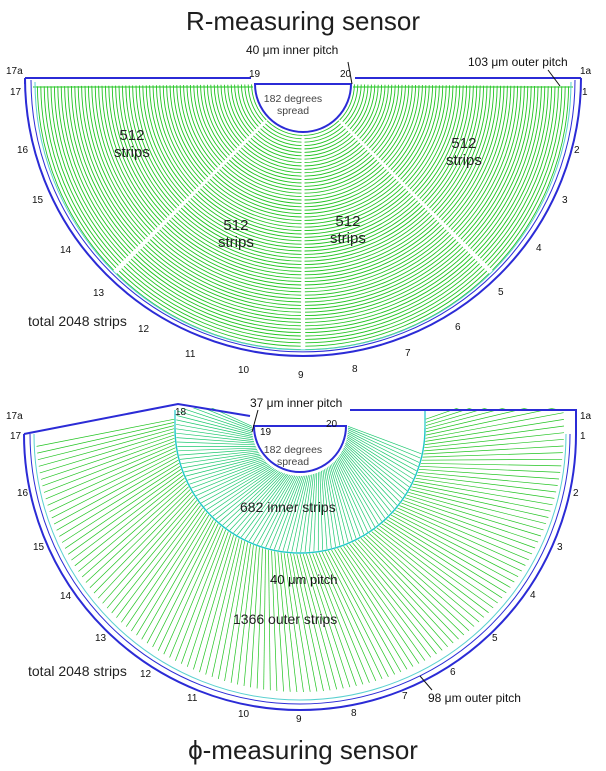 The height and width of the screenshot is (771, 606). I want to click on r-edge-number: 15, so click(38, 200).